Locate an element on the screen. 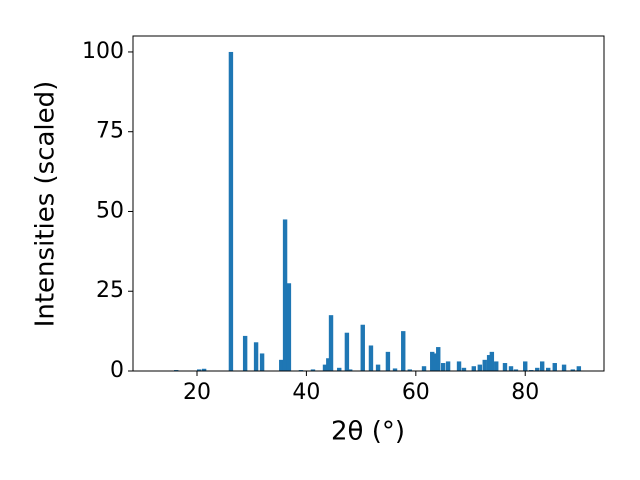 The image size is (640, 480). y-tick-label: 0 is located at coordinates (117, 370).